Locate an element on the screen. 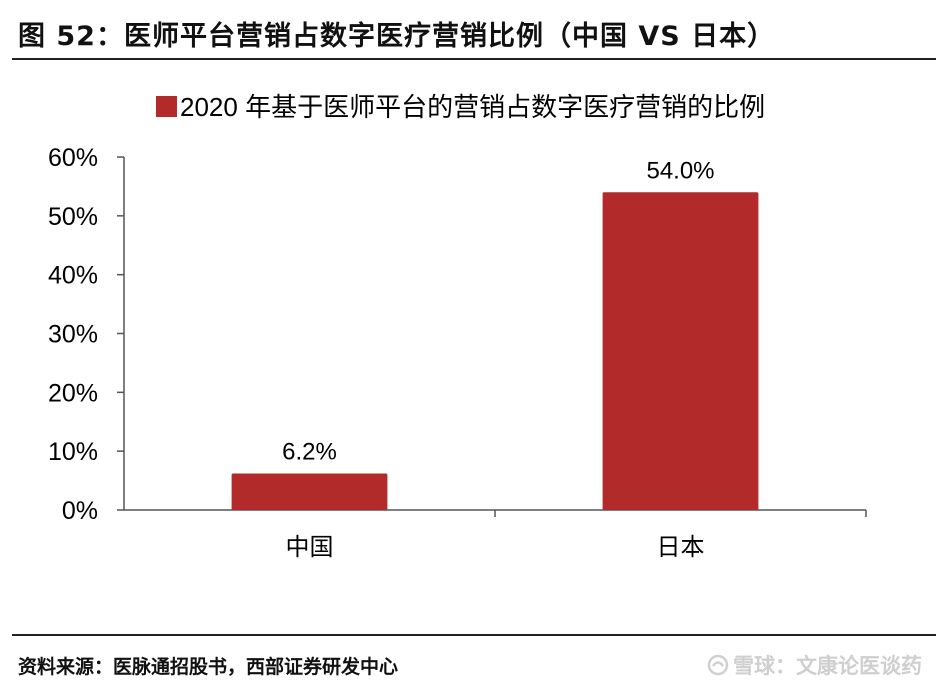 The height and width of the screenshot is (696, 938). bar-japan is located at coordinates (680, 351).